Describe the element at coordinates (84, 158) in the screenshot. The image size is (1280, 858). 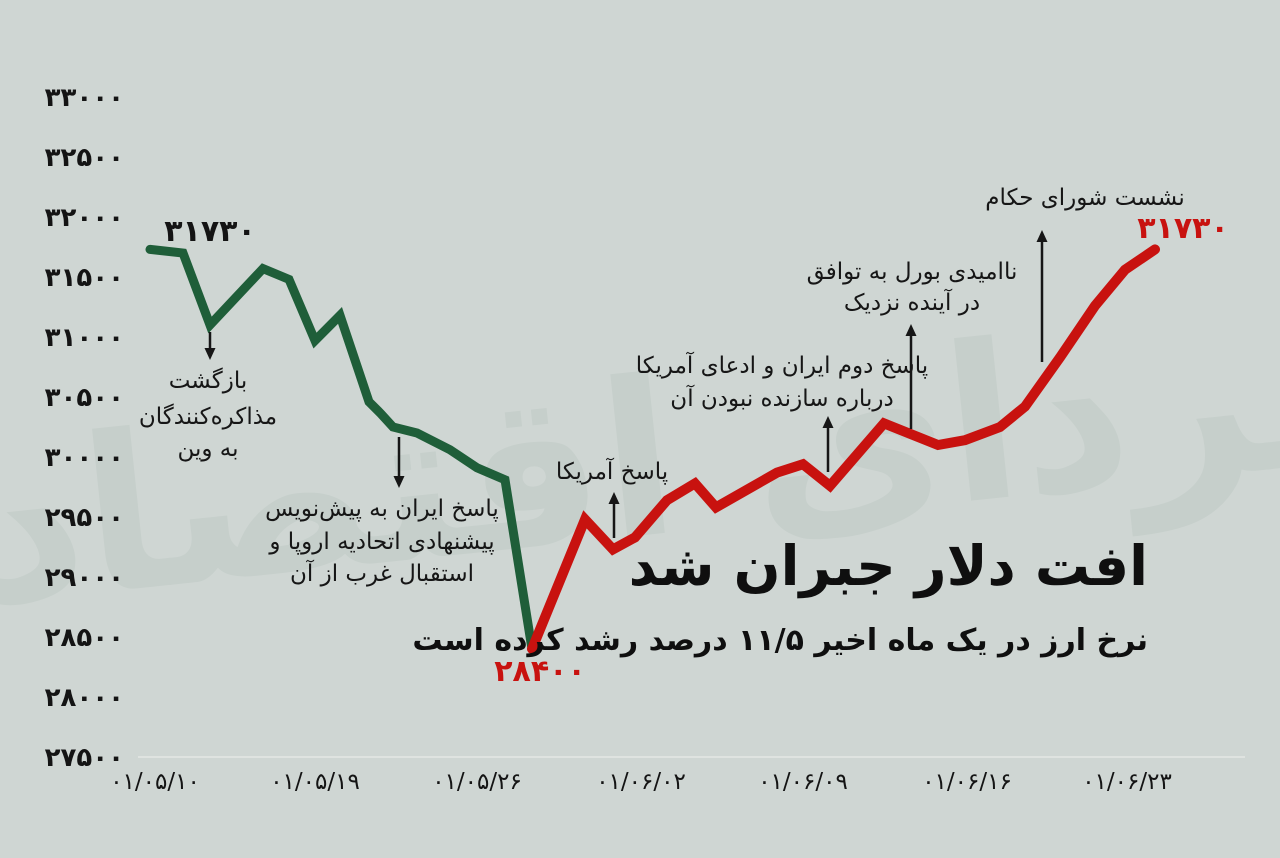
I see `y-tick-label: ۳۲۵۰۰` at that location.